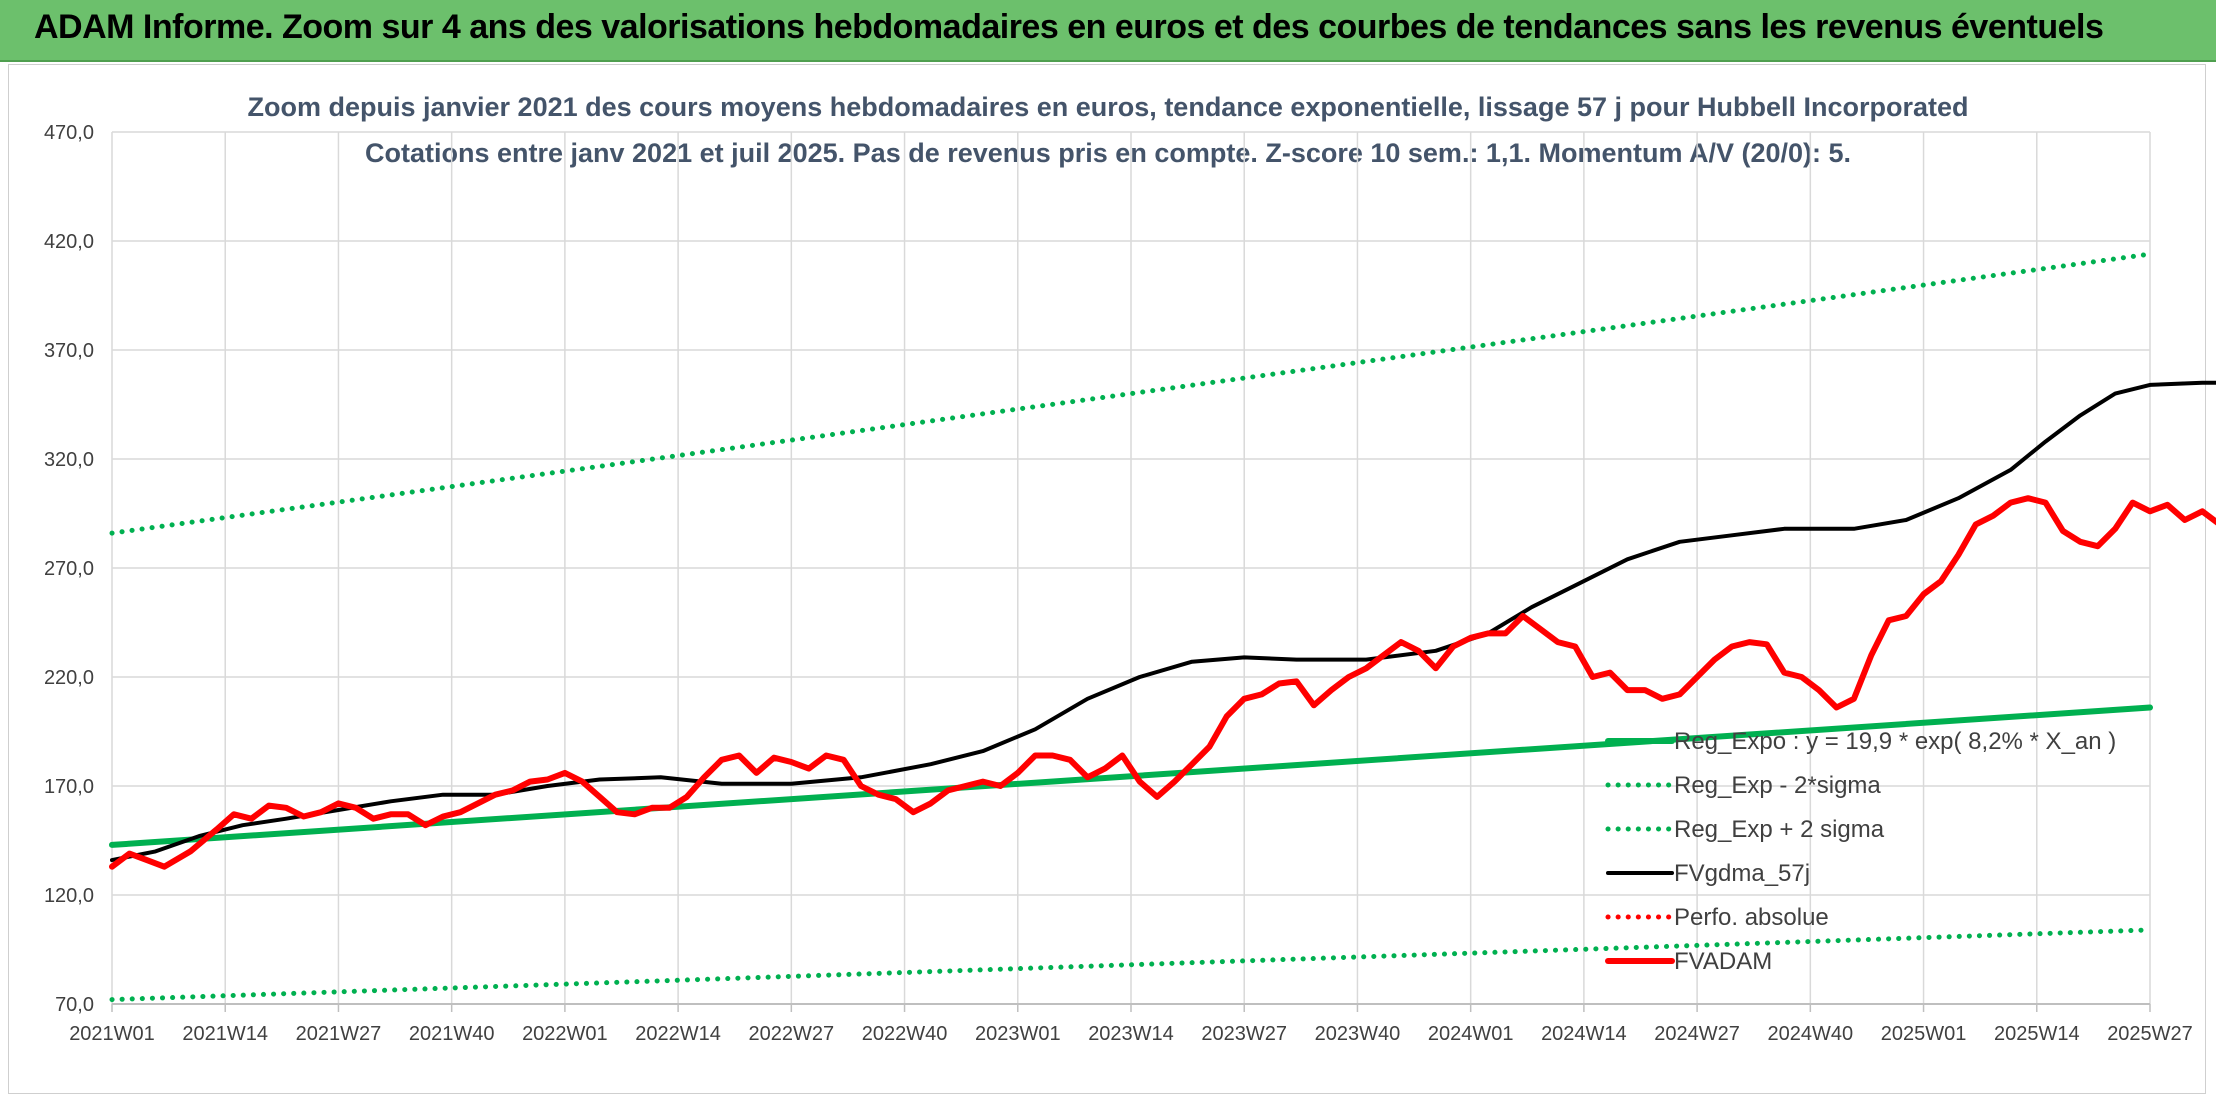 This screenshot has height=1102, width=2216. I want to click on x-tick-label: 2025W14, so click(2037, 1034).